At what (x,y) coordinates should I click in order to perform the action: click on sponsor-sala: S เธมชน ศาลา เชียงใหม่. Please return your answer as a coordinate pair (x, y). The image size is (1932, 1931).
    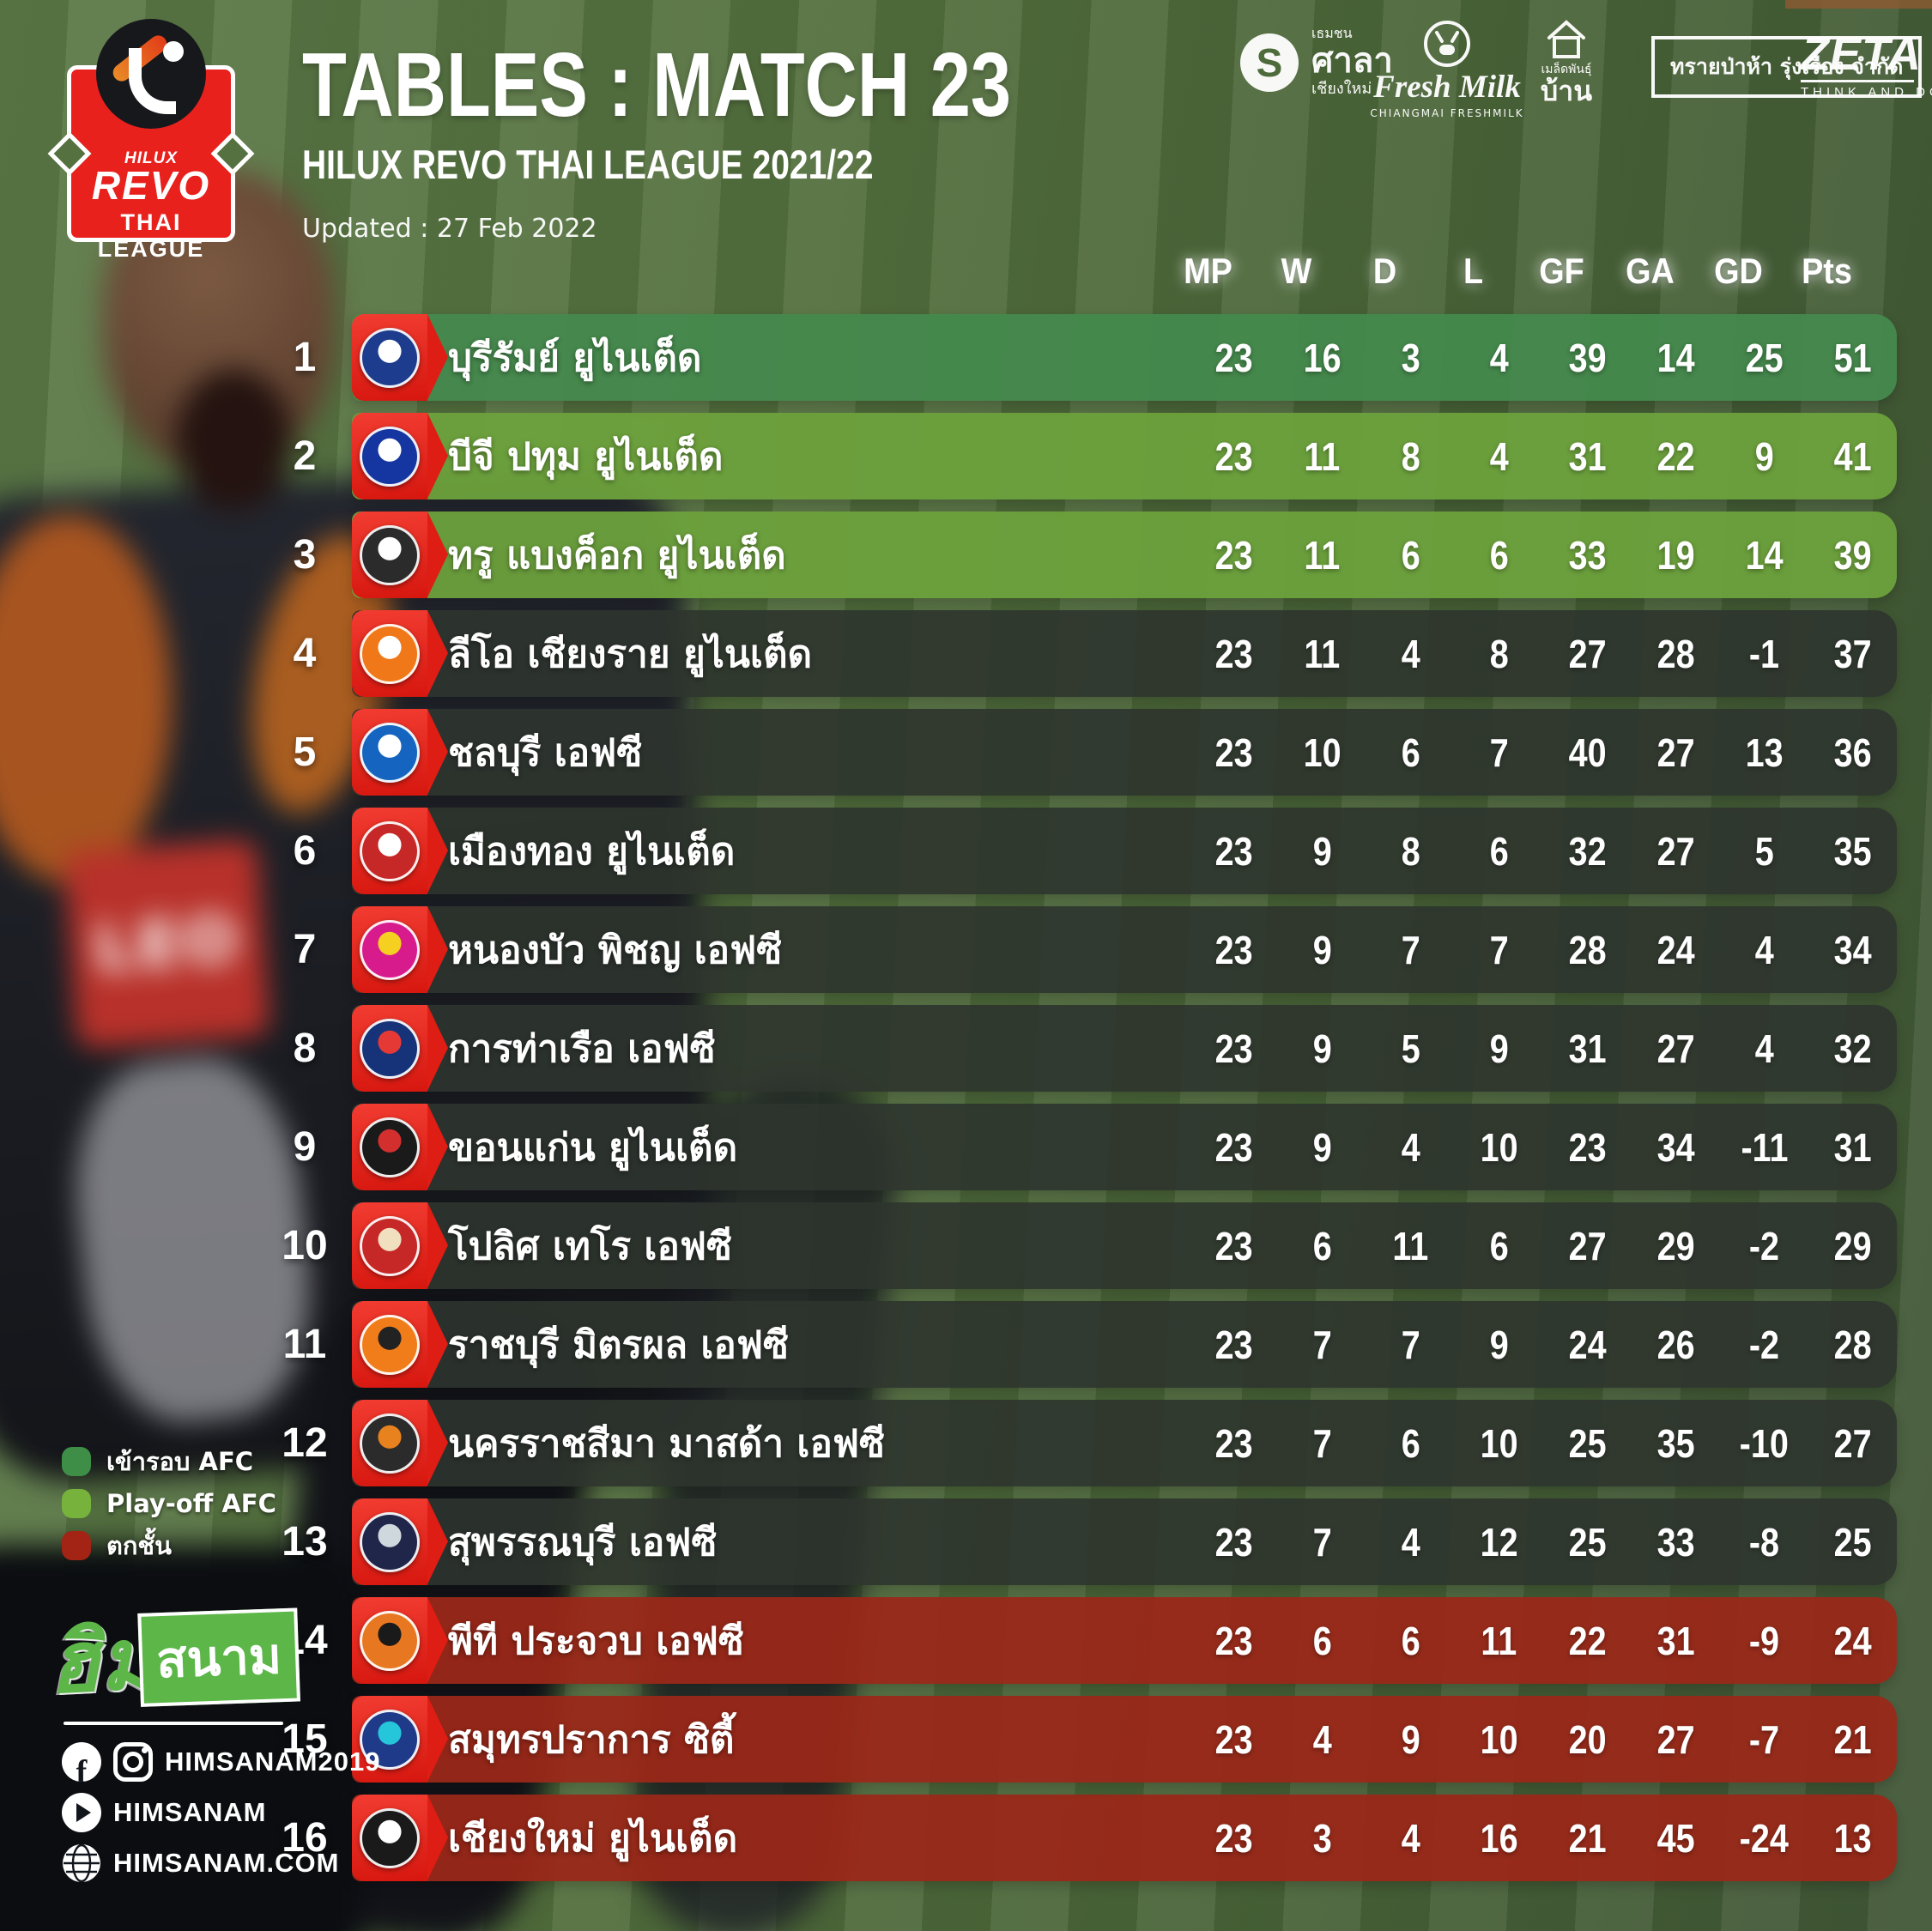
    Looking at the image, I should click on (1316, 62).